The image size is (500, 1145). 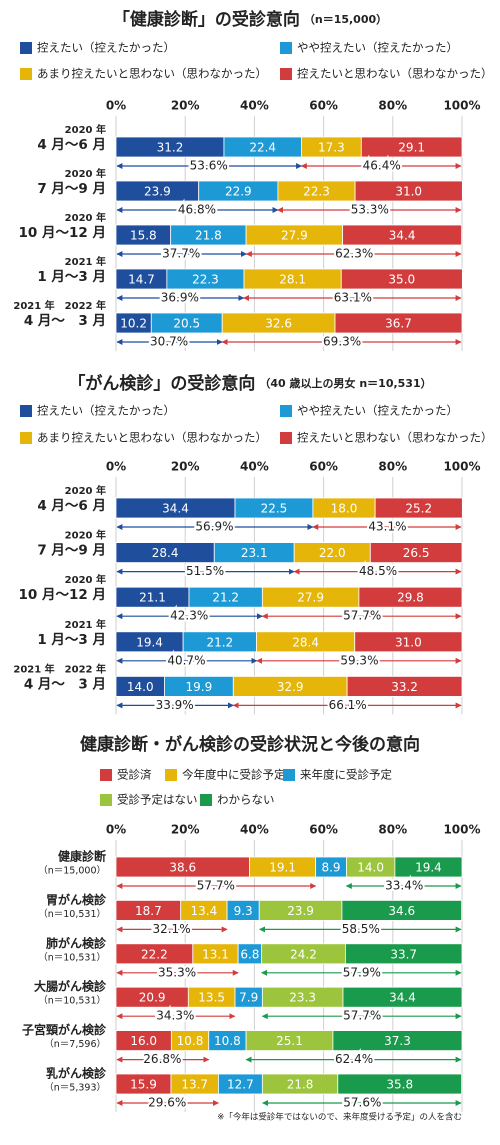 I want to click on value-label: 35.0, so click(x=401, y=280).